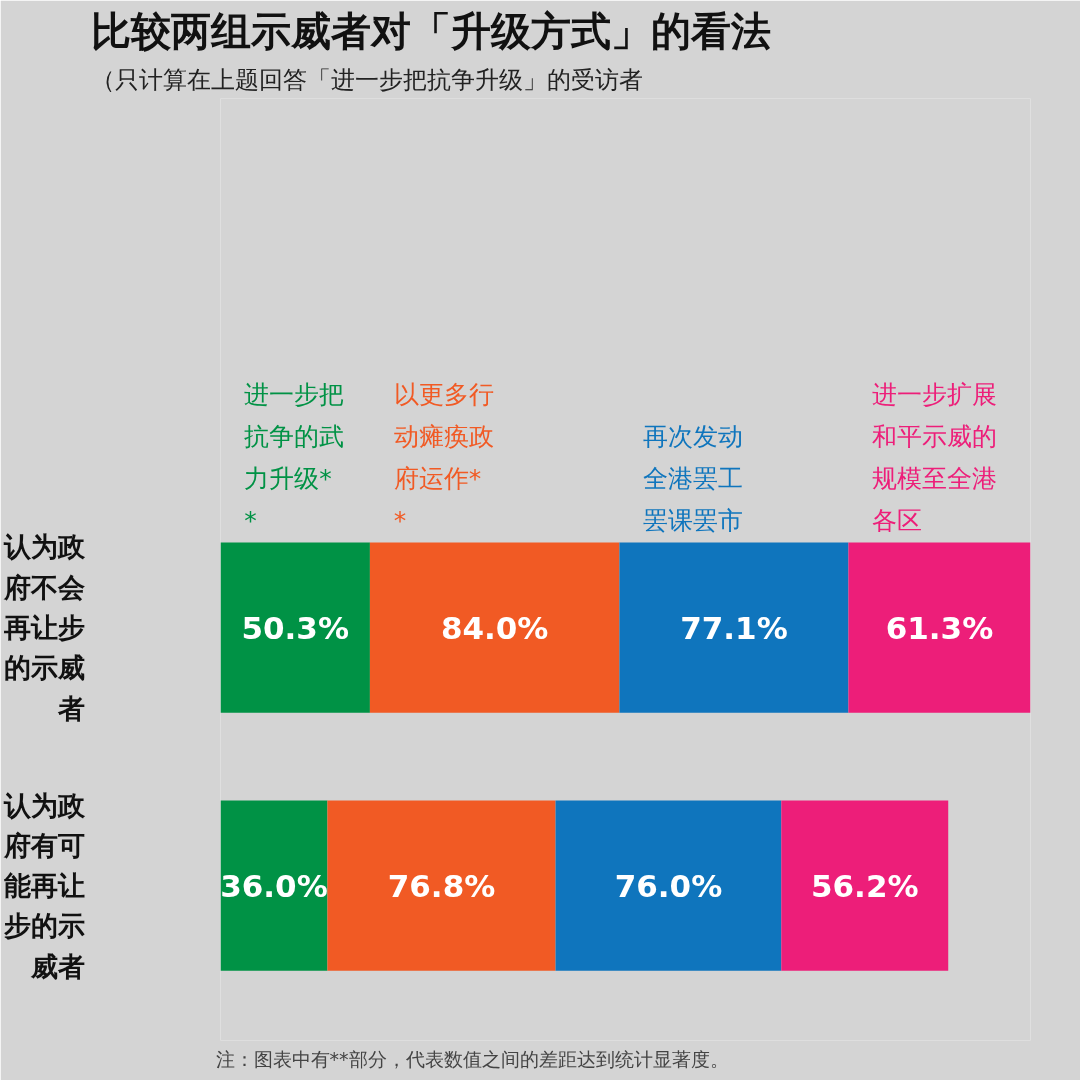  Describe the element at coordinates (472, 1058) in the screenshot. I see `text: 注：图表中有**部分，代表数值之间的差距达到统计显著度。` at that location.